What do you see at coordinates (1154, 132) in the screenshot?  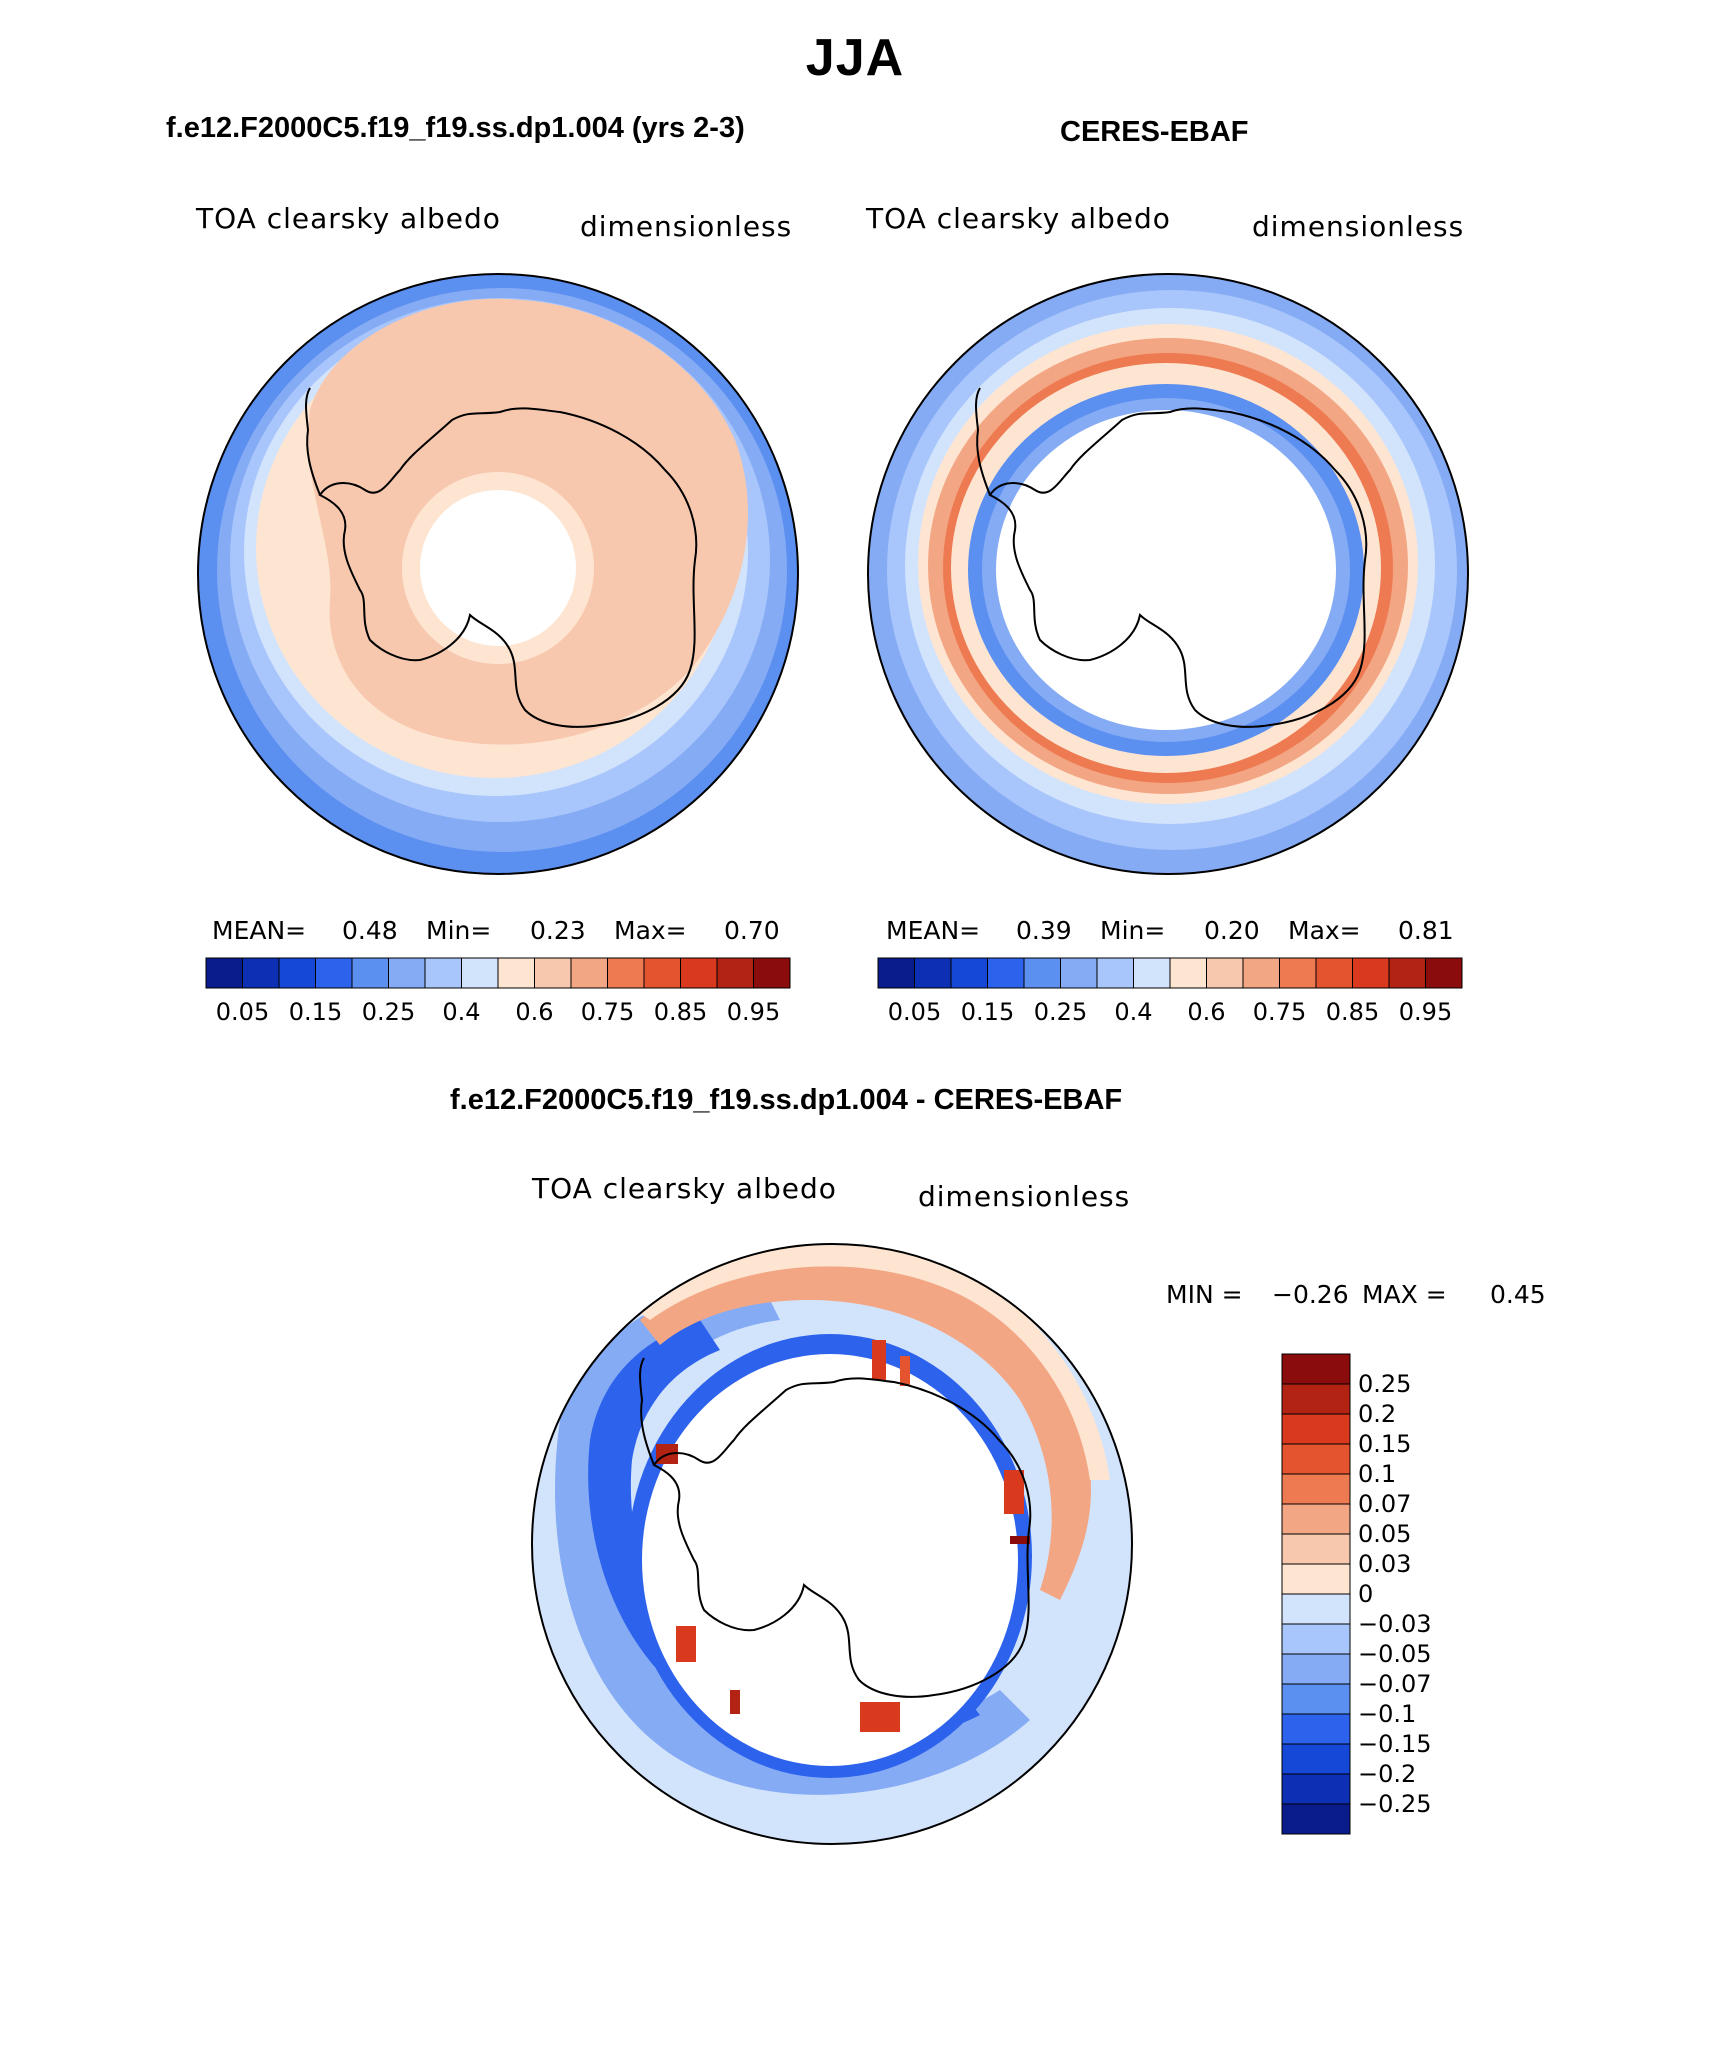 I see `panel2-title: CERES-EBAF` at bounding box center [1154, 132].